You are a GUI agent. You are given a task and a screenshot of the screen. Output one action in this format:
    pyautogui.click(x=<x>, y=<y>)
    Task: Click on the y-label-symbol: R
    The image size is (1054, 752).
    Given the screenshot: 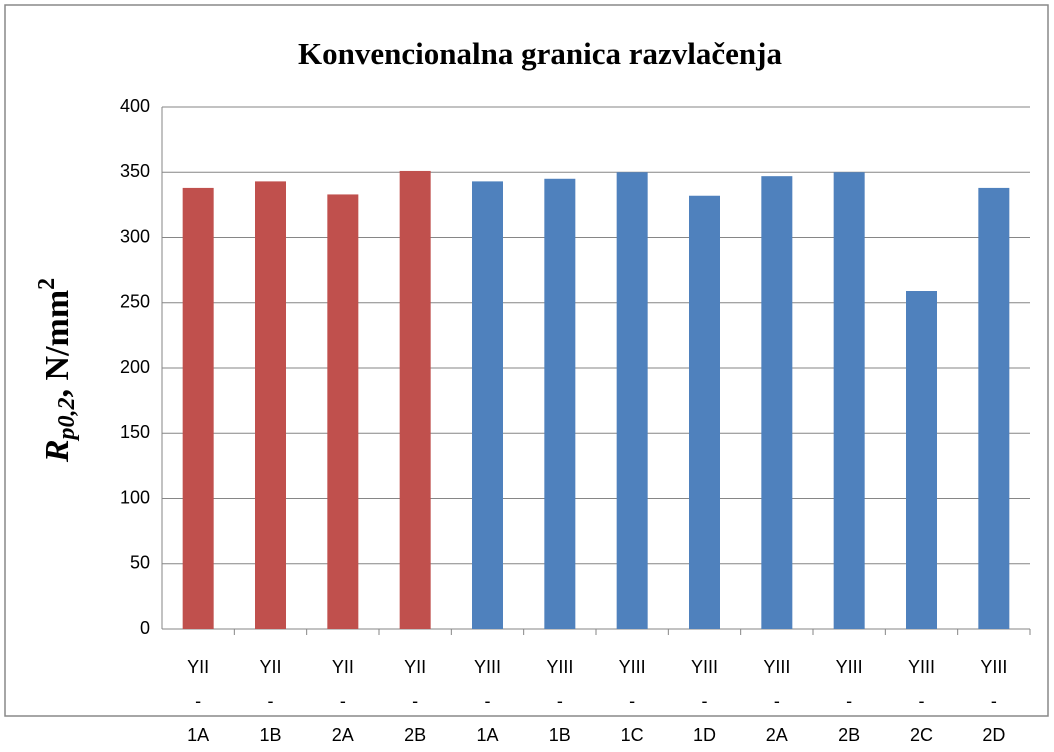 What is the action you would take?
    pyautogui.click(x=57, y=451)
    